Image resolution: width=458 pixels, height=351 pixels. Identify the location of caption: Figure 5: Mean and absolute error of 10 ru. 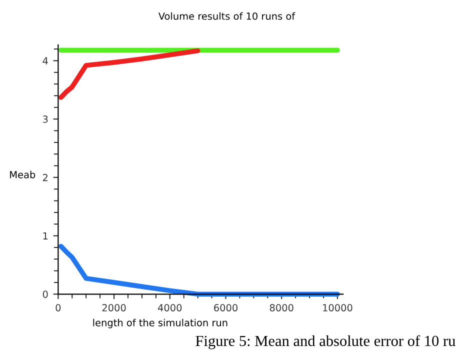
(326, 342).